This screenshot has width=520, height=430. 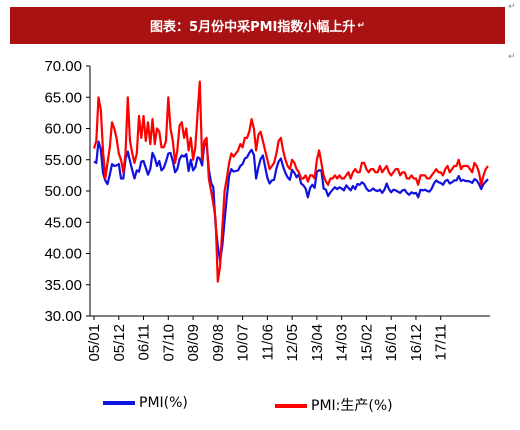 I want to click on legend-swatch-pmi, so click(x=119, y=403).